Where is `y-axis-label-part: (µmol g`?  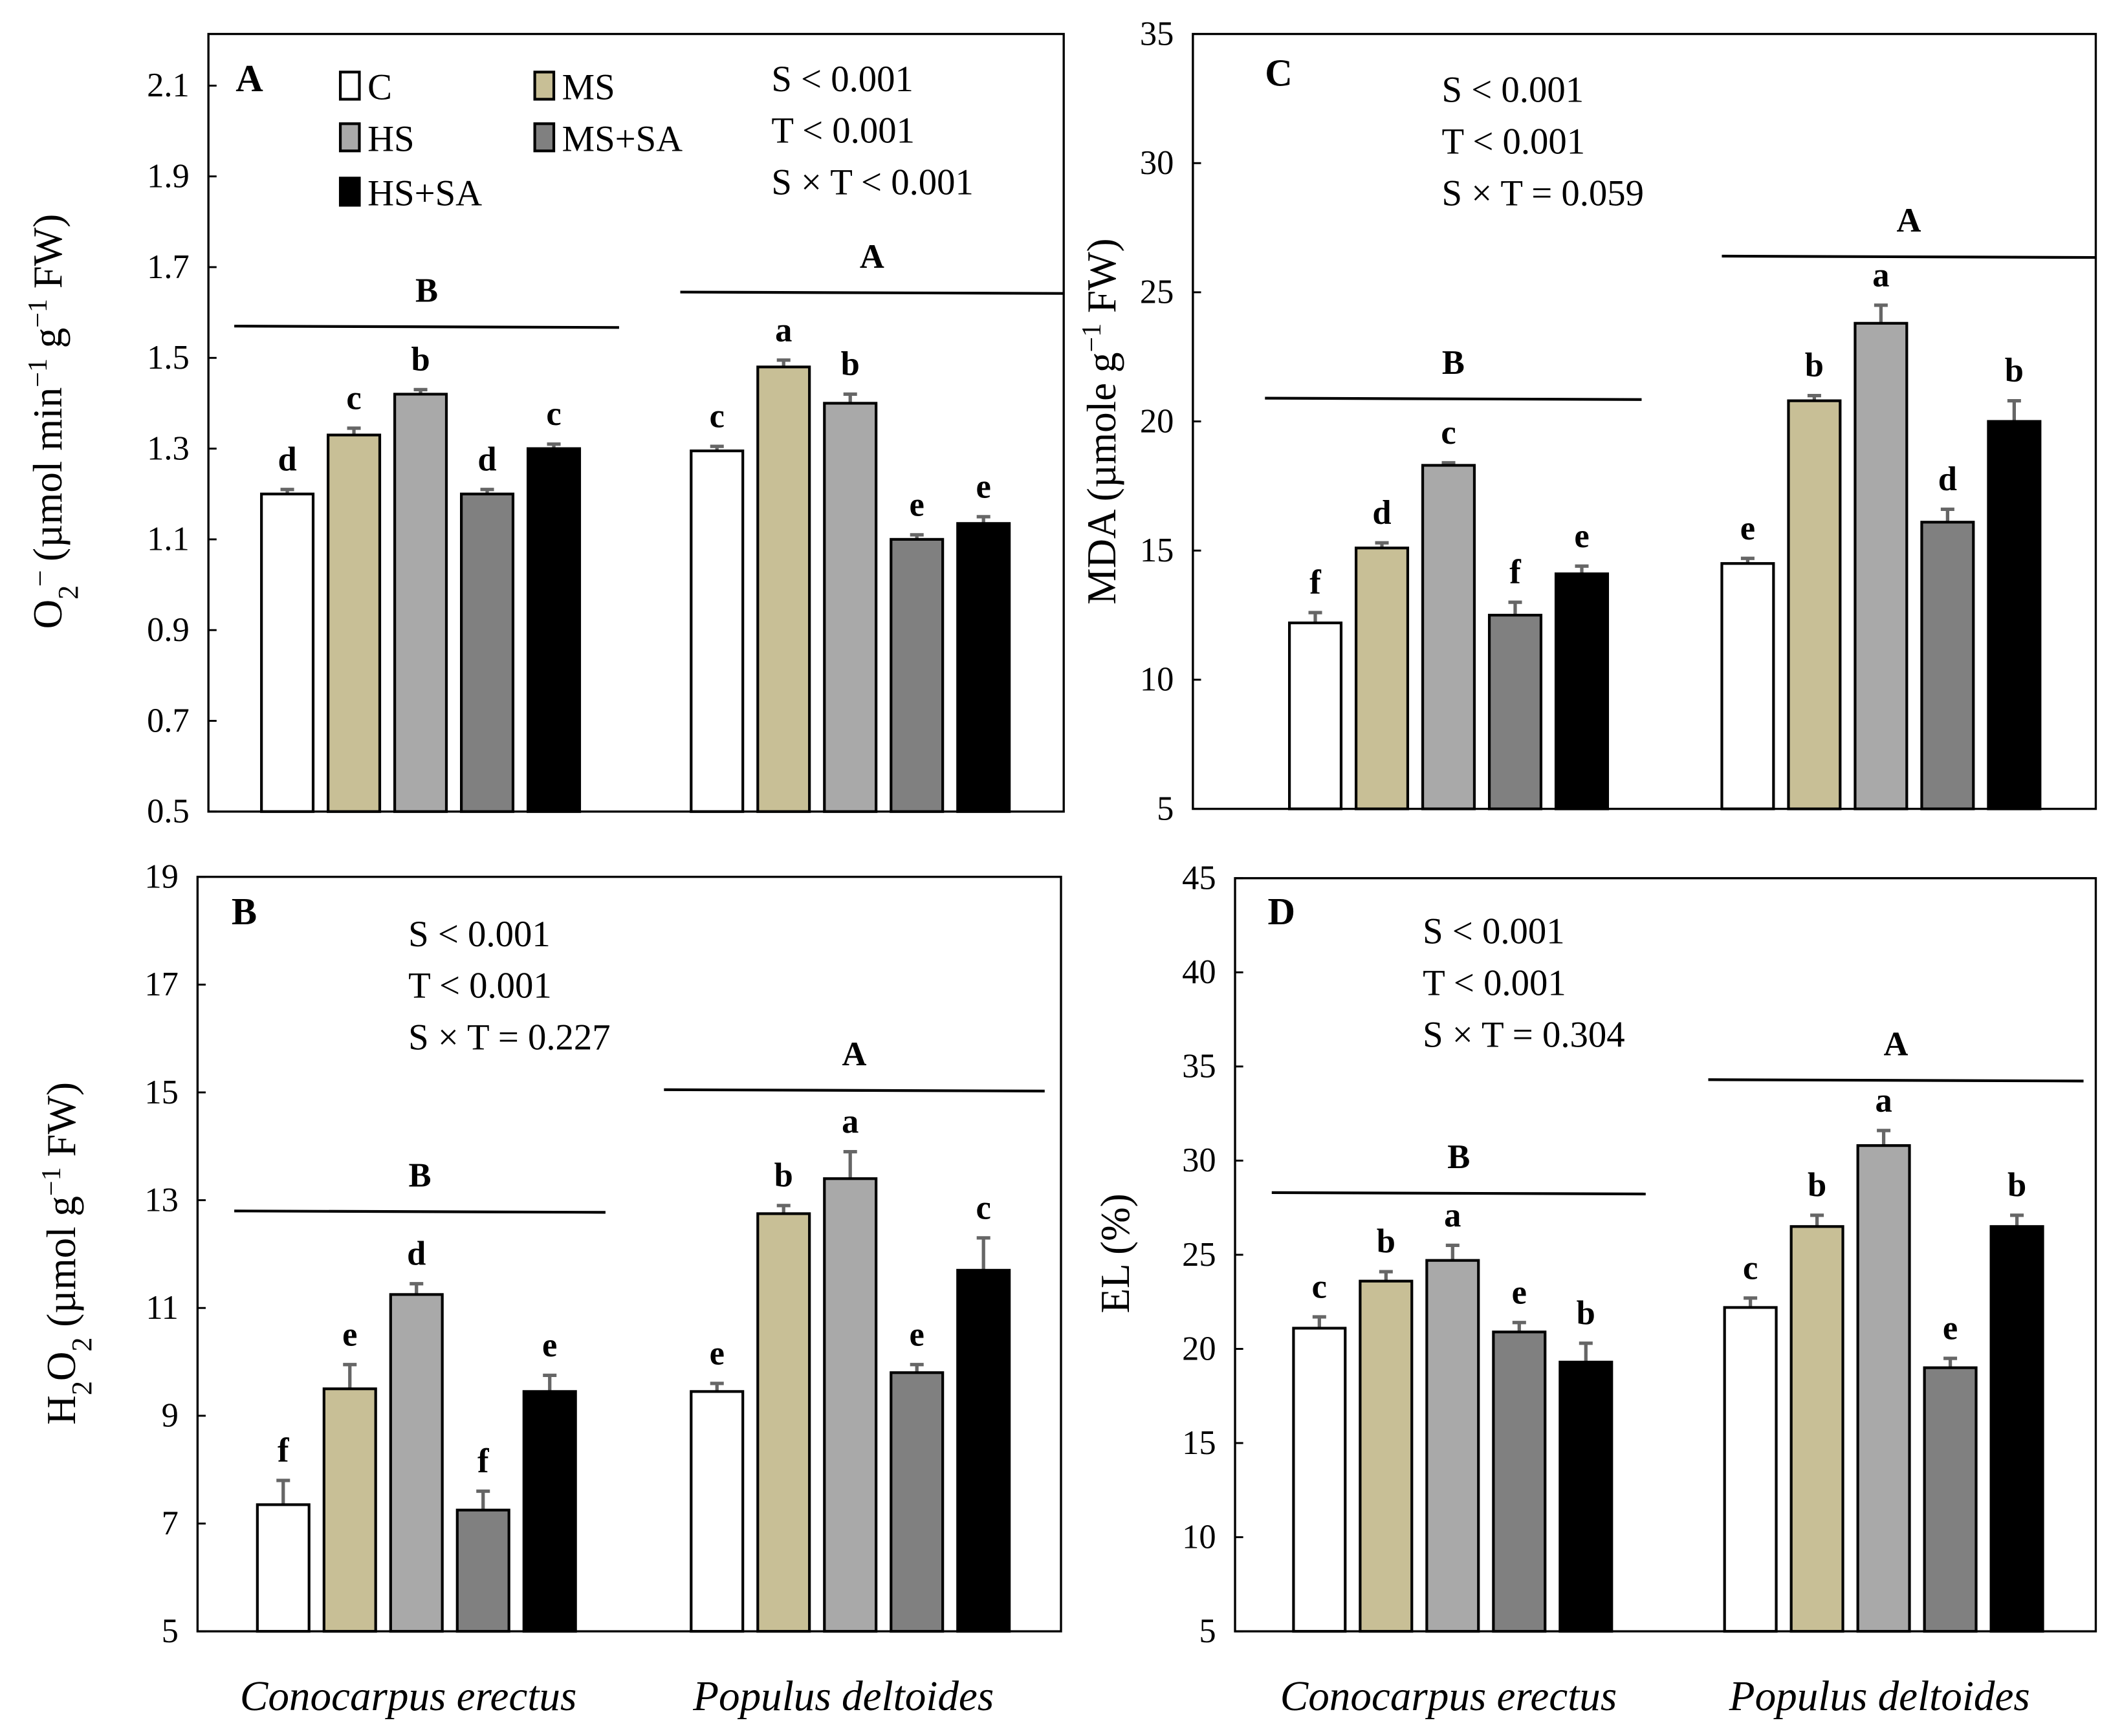 y-axis-label-part: (µmol g is located at coordinates (61, 1266).